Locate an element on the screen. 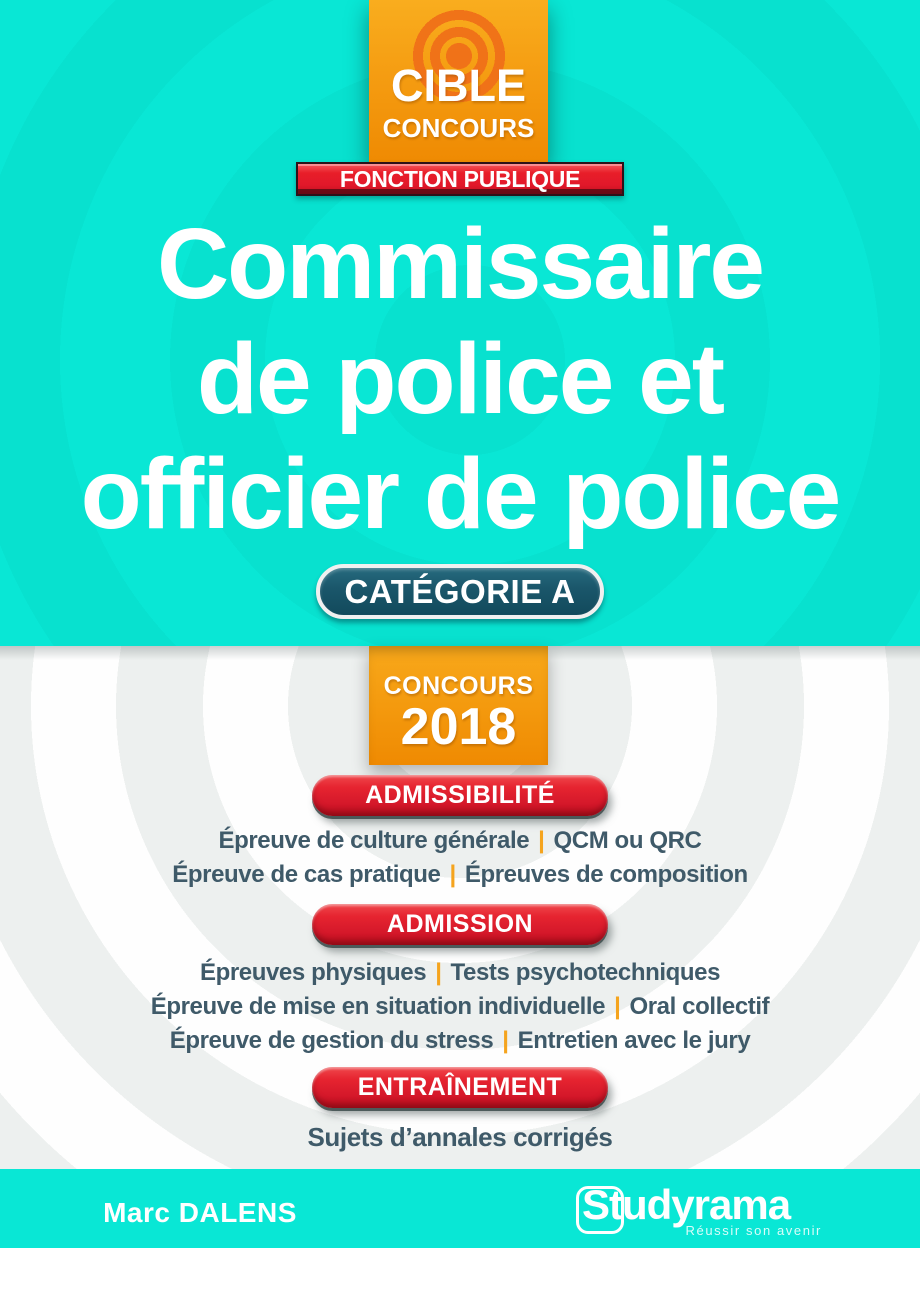  title-line-2: de police et is located at coordinates (460, 379).